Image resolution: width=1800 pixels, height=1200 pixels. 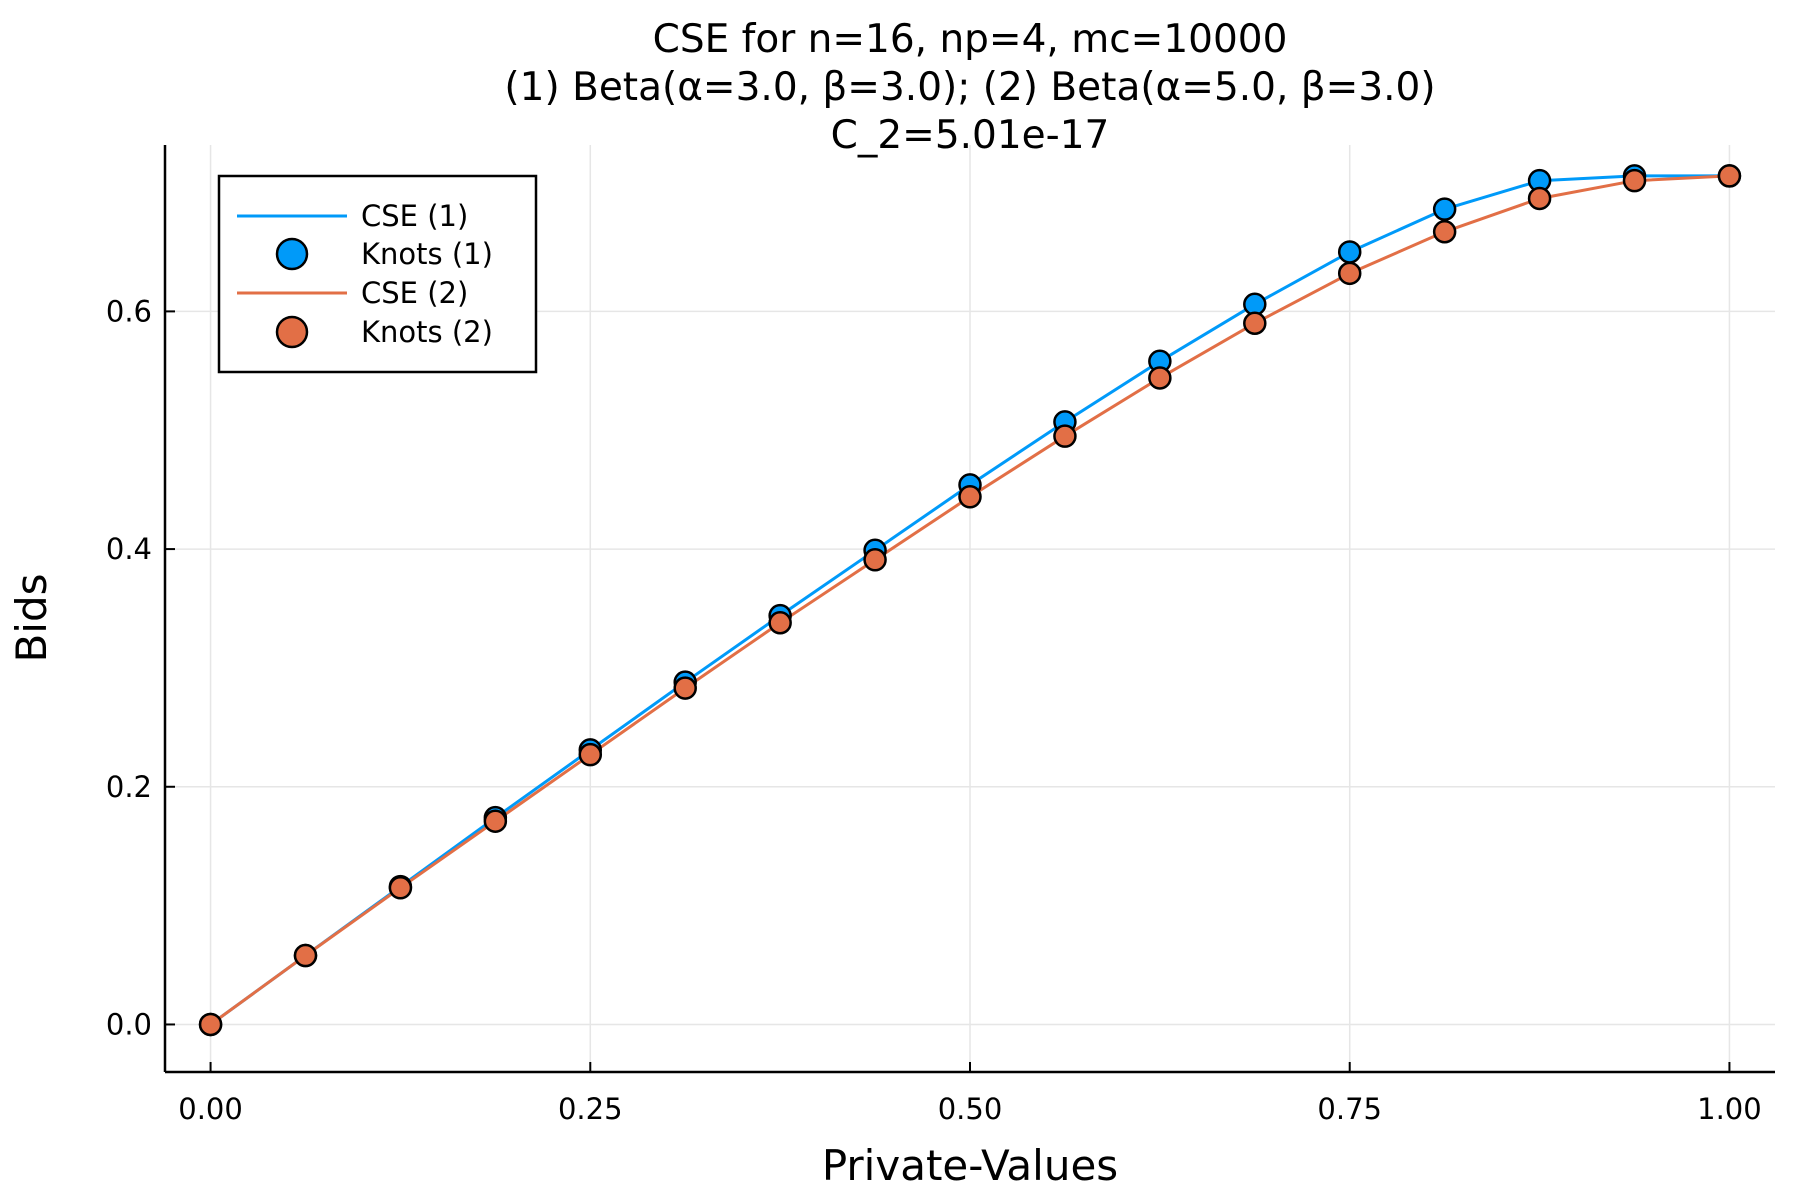 I want to click on legend-label-cse-2: CSE (2), so click(x=414, y=293).